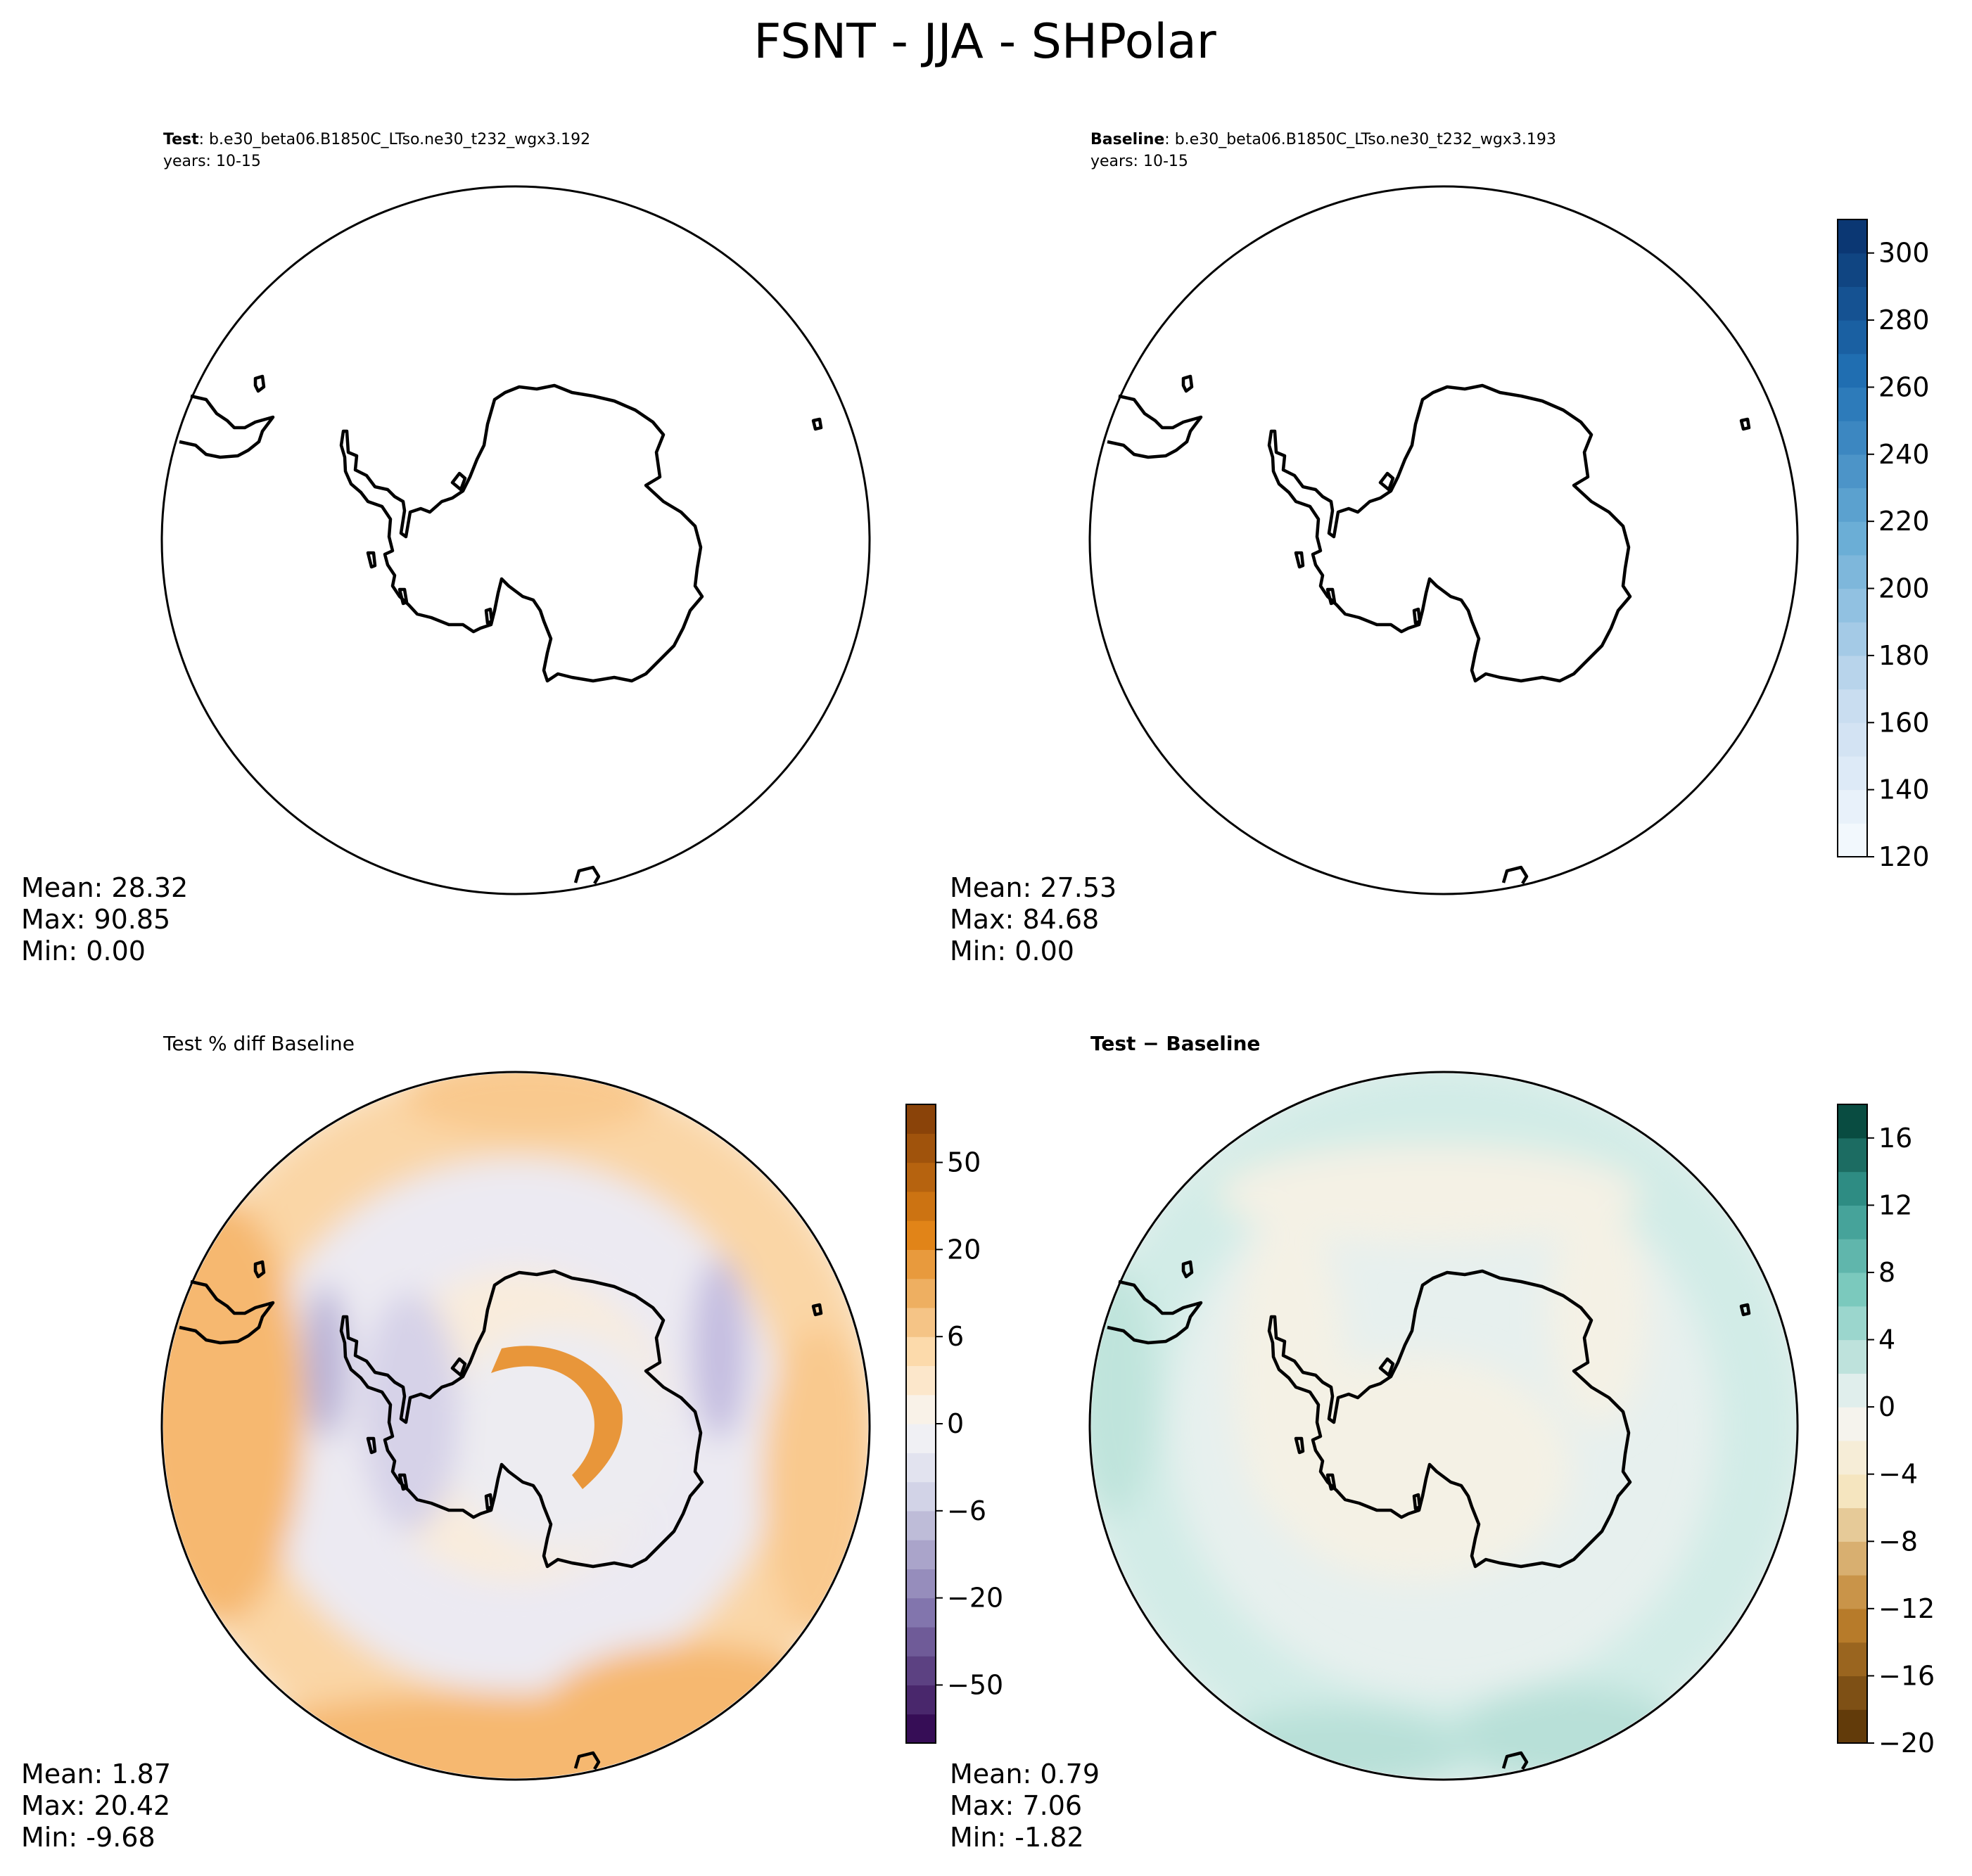  I want to click on baseline-years: years: 10-15, so click(1139, 161).